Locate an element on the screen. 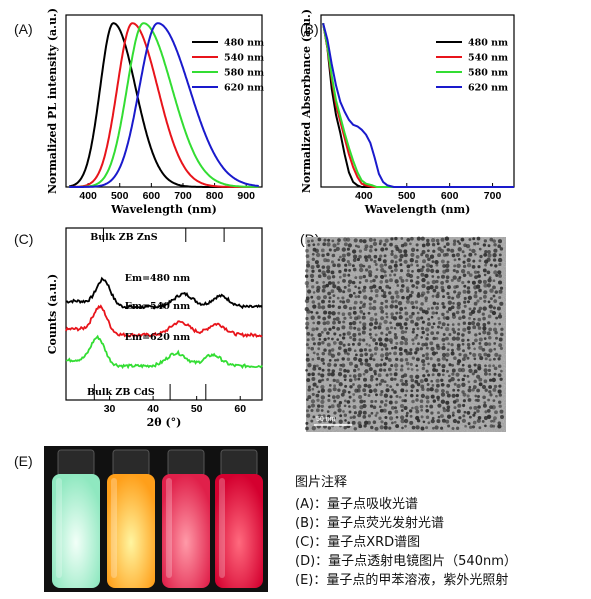 Image resolution: width=591 pixels, height=599 pixels. caption-item-b: (B)：量子点荧光发射光谱 is located at coordinates (370, 523).